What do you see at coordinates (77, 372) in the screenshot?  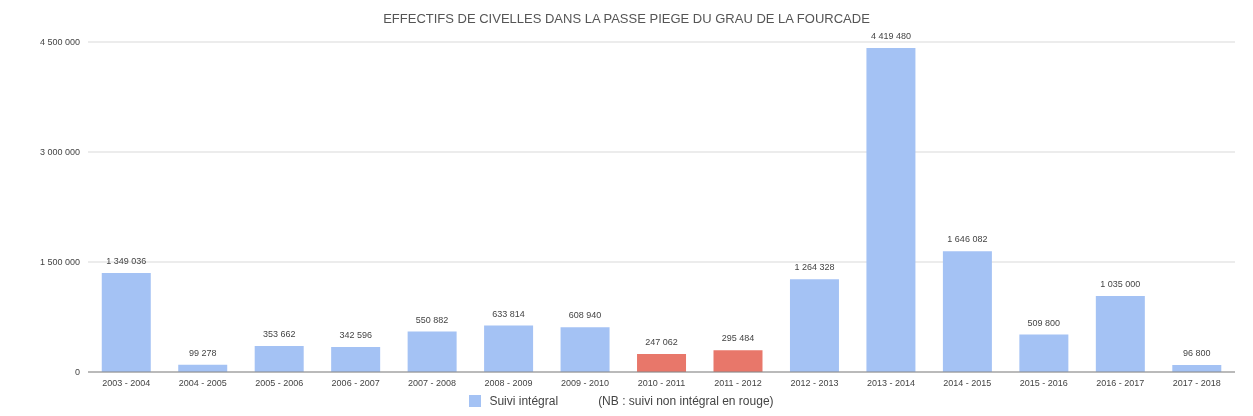 I see `y-tick-label: 0` at bounding box center [77, 372].